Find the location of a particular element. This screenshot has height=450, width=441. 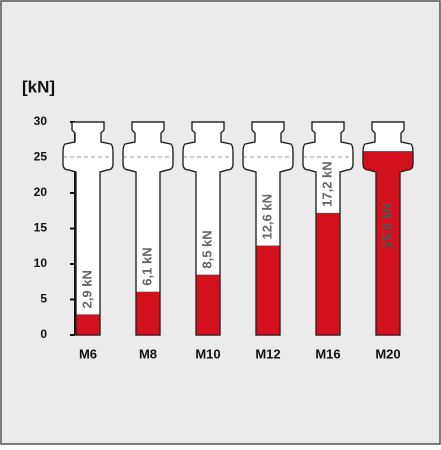

y-axis-label: [kN] is located at coordinates (38, 86).